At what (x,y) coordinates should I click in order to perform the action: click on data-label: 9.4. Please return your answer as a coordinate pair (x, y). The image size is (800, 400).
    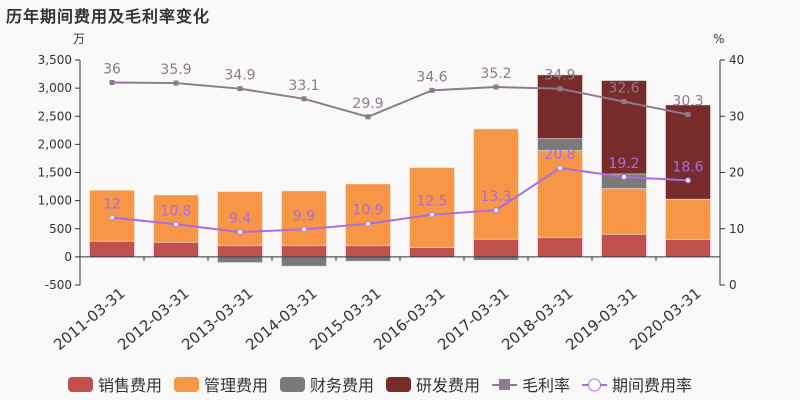
    Looking at the image, I should click on (240, 219).